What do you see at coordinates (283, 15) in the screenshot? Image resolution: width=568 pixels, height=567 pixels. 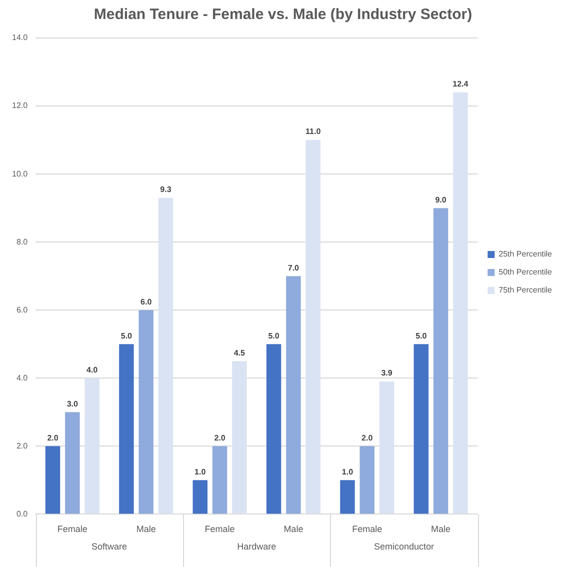 I see `chart-title: Median Tenure - Female vs. Male (by Industry Sector)` at bounding box center [283, 15].